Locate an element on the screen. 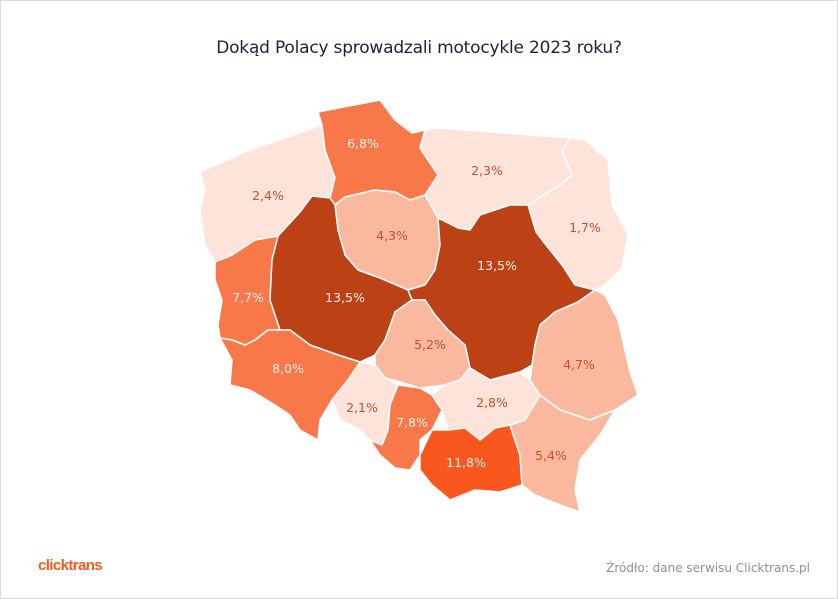 The width and height of the screenshot is (838, 599). label-dolnoslaskie: 8,0% is located at coordinates (288, 368).